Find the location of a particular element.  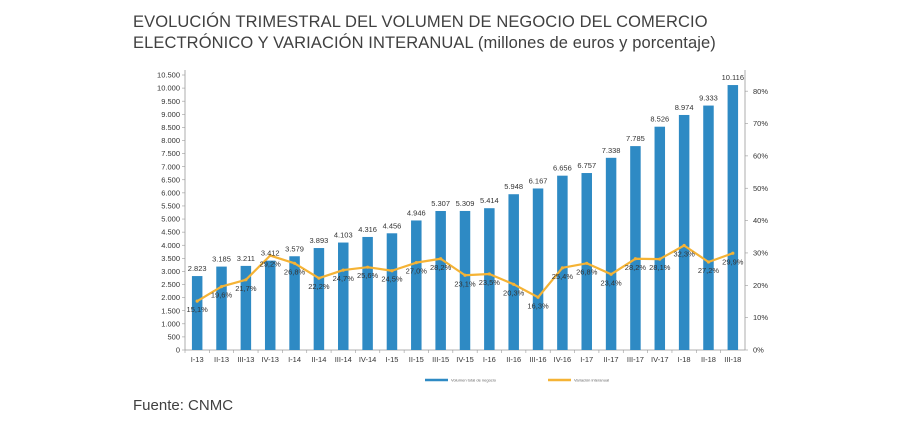

y-right-tick-label: 40% is located at coordinates (760, 220).